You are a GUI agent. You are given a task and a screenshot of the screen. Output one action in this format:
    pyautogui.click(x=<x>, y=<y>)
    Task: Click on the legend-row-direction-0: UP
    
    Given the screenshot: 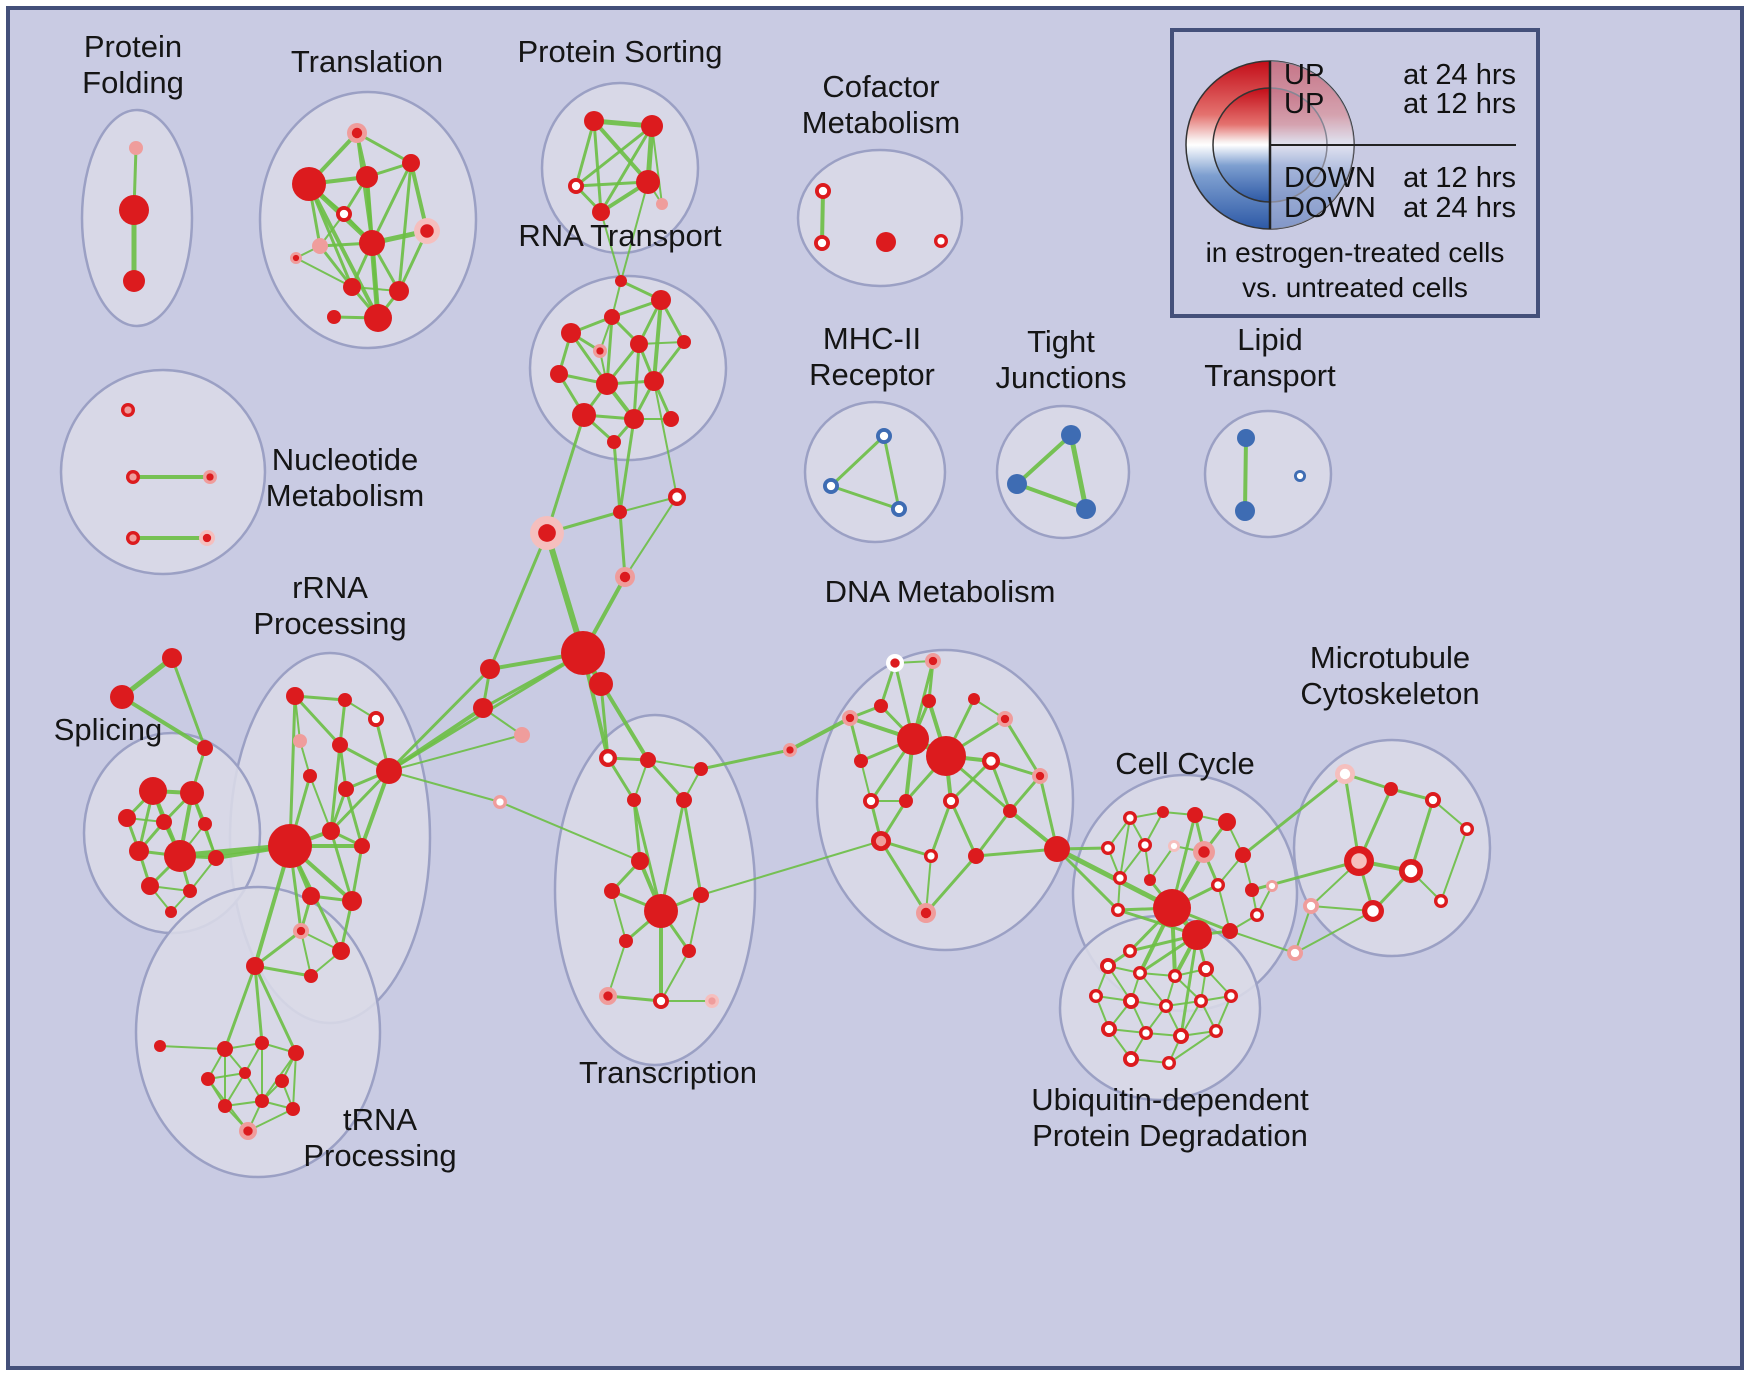 What is the action you would take?
    pyautogui.click(x=1304, y=75)
    